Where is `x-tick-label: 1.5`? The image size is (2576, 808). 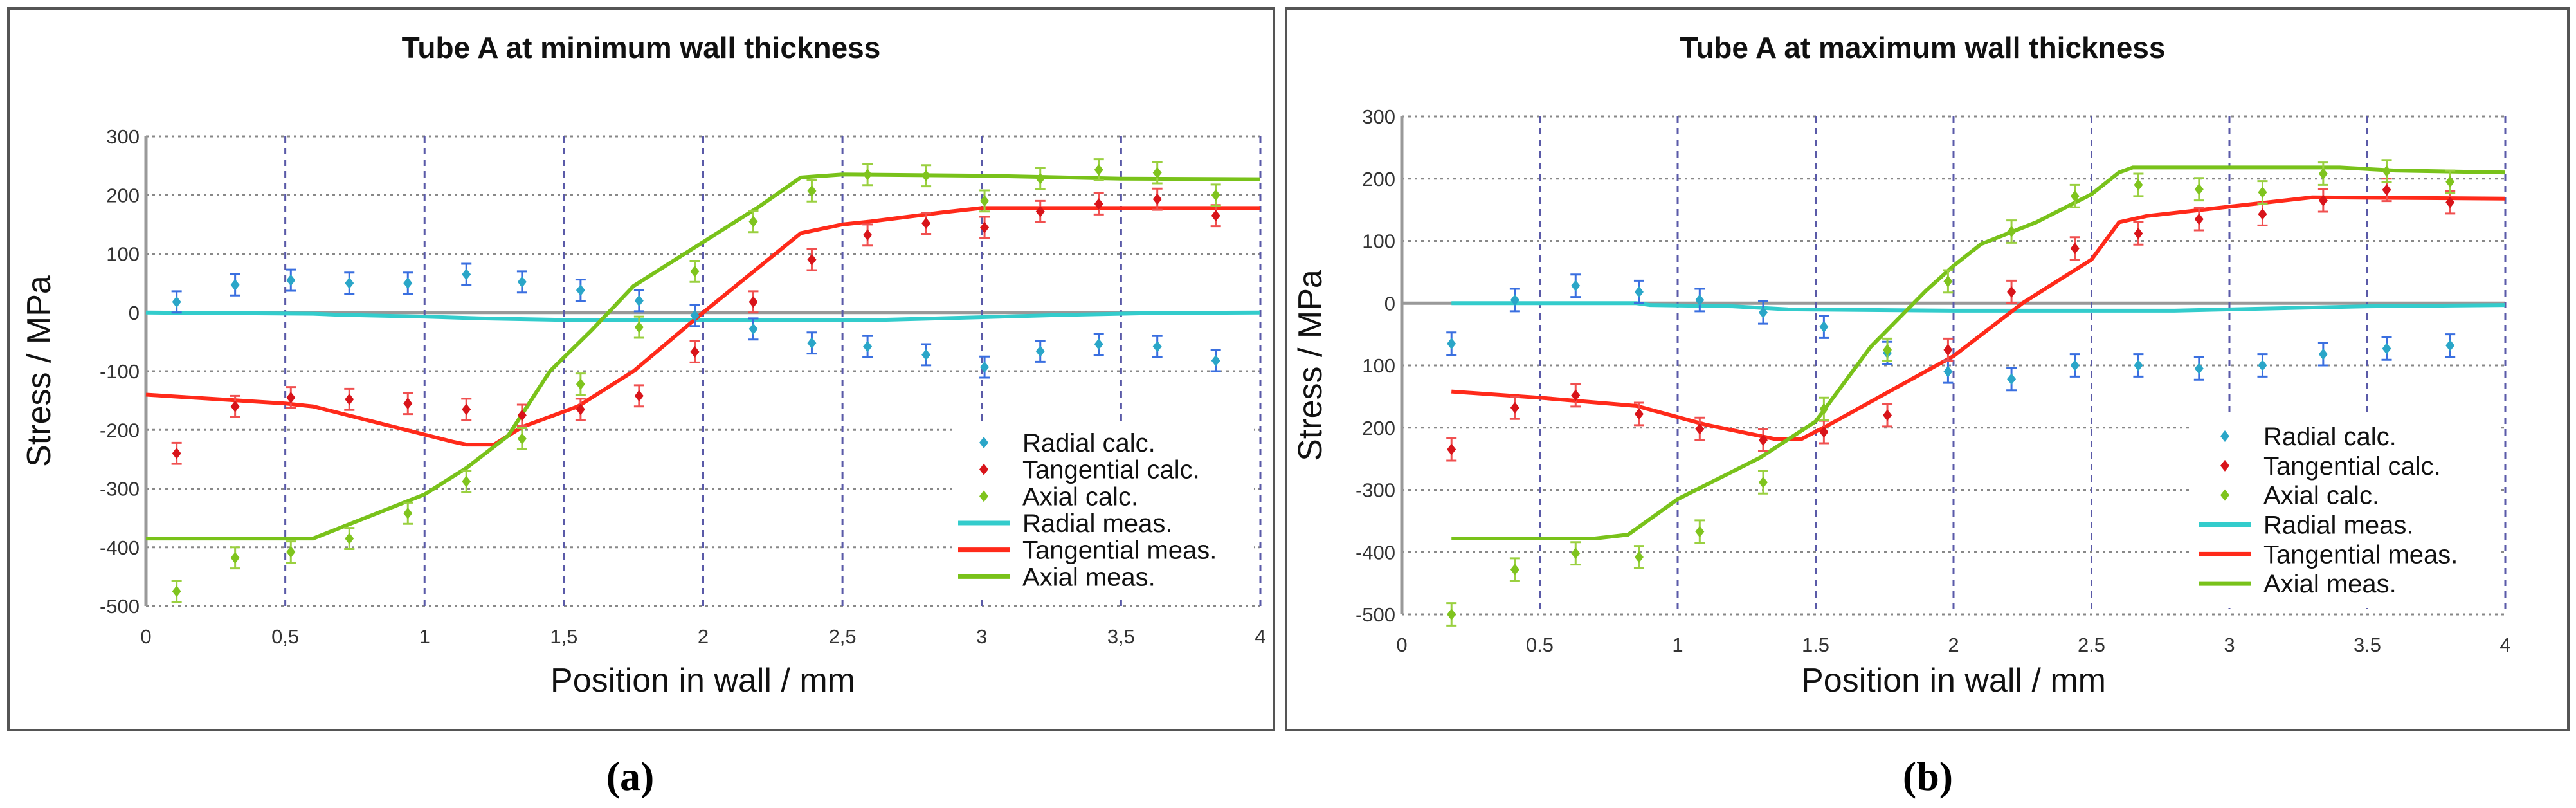
x-tick-label: 1.5 is located at coordinates (1815, 645).